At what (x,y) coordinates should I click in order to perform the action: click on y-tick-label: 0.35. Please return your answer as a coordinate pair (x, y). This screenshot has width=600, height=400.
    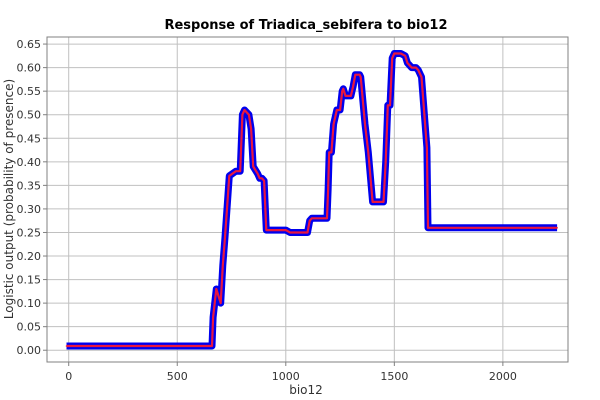
    Looking at the image, I should click on (29, 185).